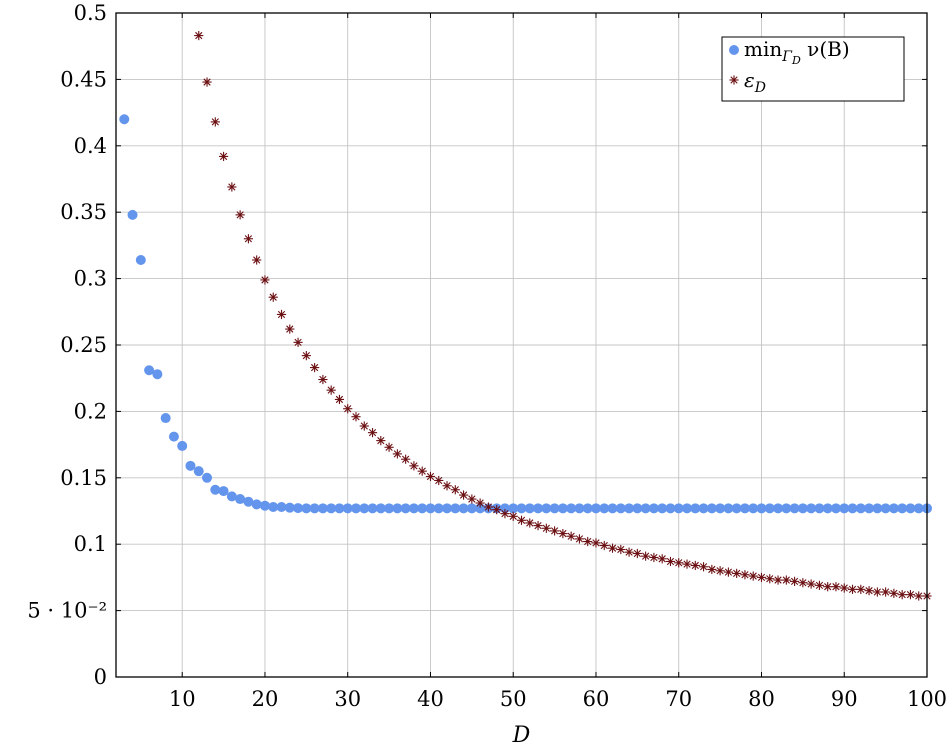 The width and height of the screenshot is (949, 753). Describe the element at coordinates (760, 88) in the screenshot. I see `legend-label-epsilon-subscript: D` at that location.